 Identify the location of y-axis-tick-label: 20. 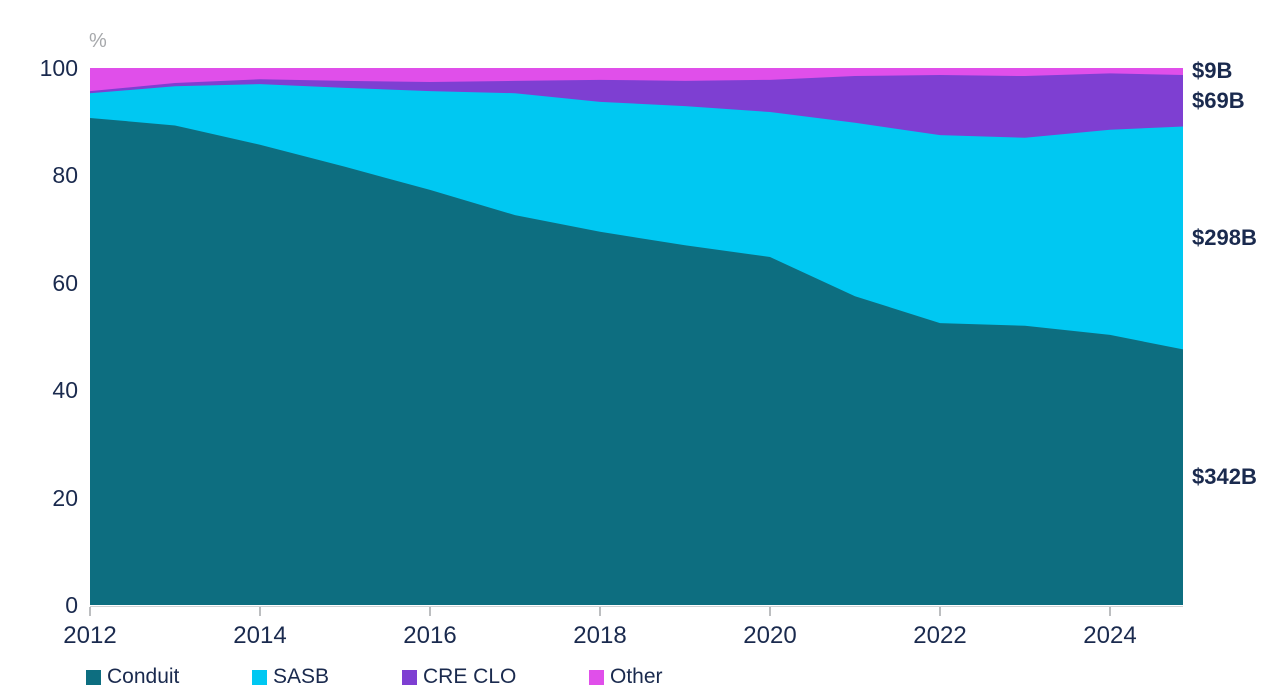
(65, 497).